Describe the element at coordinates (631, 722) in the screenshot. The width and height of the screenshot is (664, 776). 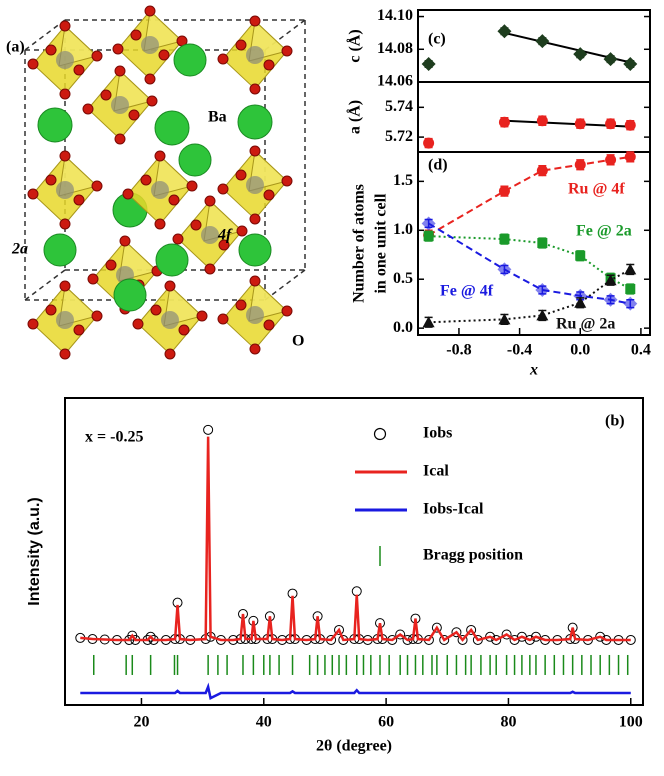
I see `x-tick-label: 100` at that location.